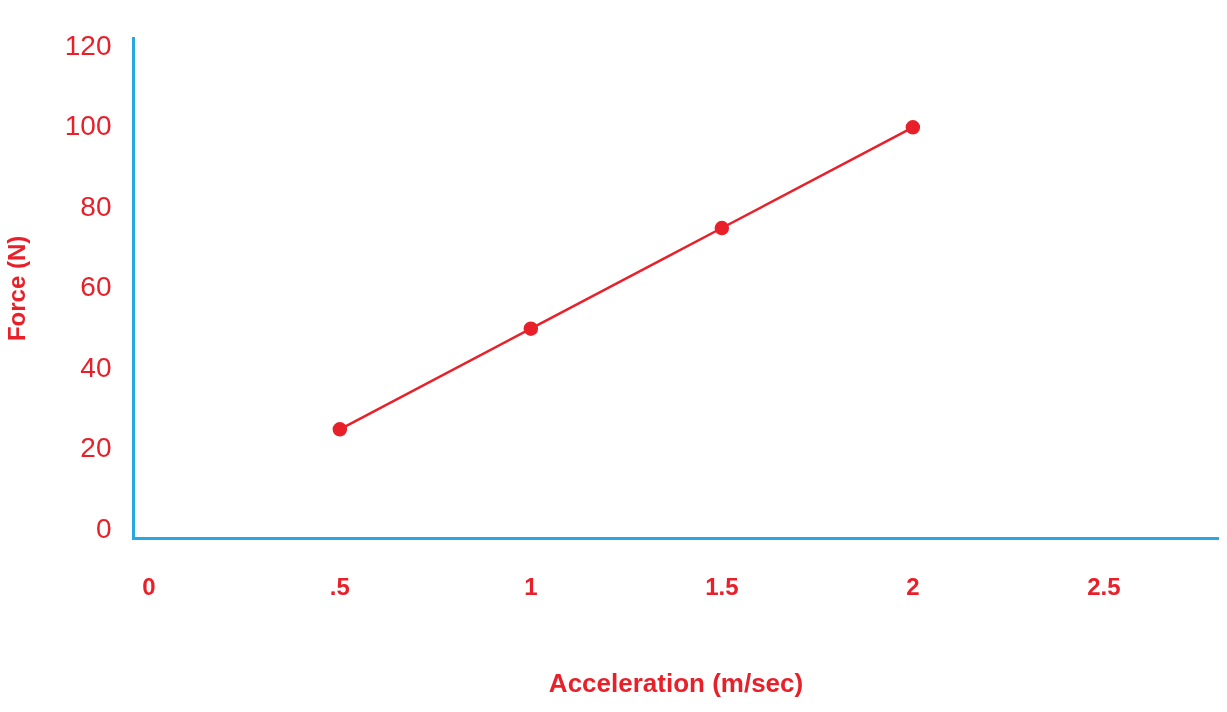 This screenshot has height=712, width=1227. What do you see at coordinates (96, 448) in the screenshot?
I see `y-tick-label: 20` at bounding box center [96, 448].